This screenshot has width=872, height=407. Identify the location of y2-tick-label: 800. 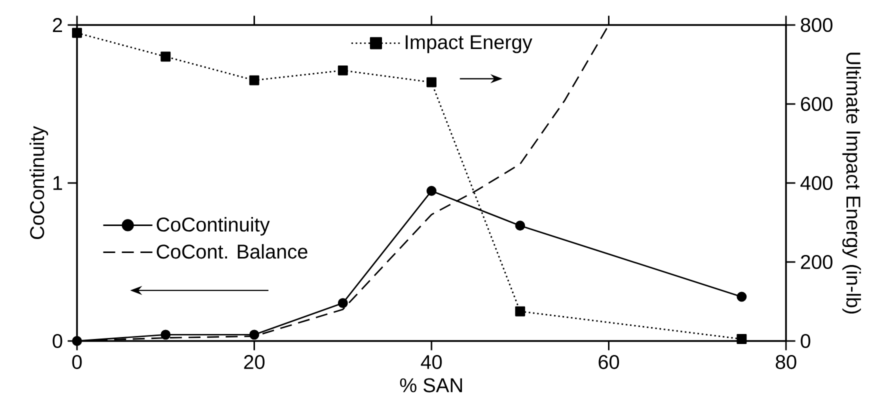
(816, 25).